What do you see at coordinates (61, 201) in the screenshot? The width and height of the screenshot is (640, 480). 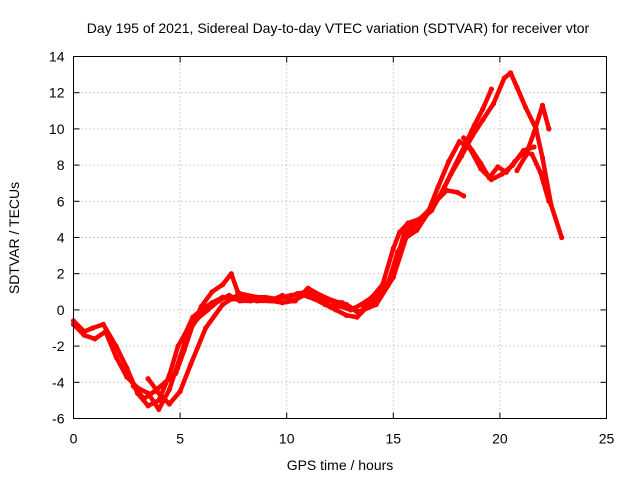 I see `y-tick-label: 6` at bounding box center [61, 201].